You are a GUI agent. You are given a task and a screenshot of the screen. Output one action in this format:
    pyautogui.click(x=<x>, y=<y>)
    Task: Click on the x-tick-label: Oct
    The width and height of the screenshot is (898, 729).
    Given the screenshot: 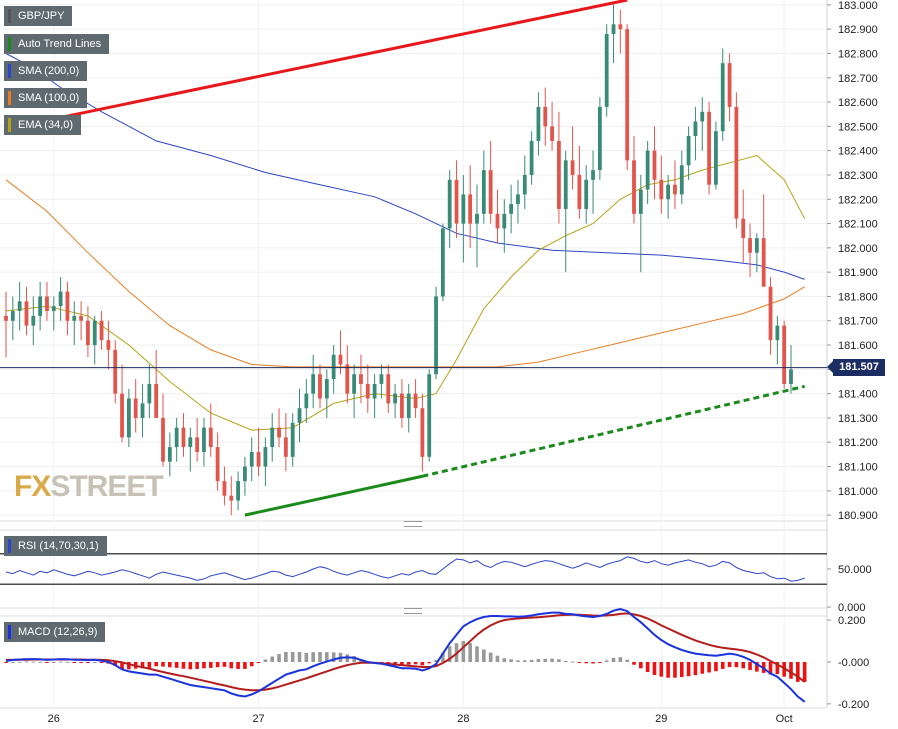 What is the action you would take?
    pyautogui.click(x=784, y=719)
    